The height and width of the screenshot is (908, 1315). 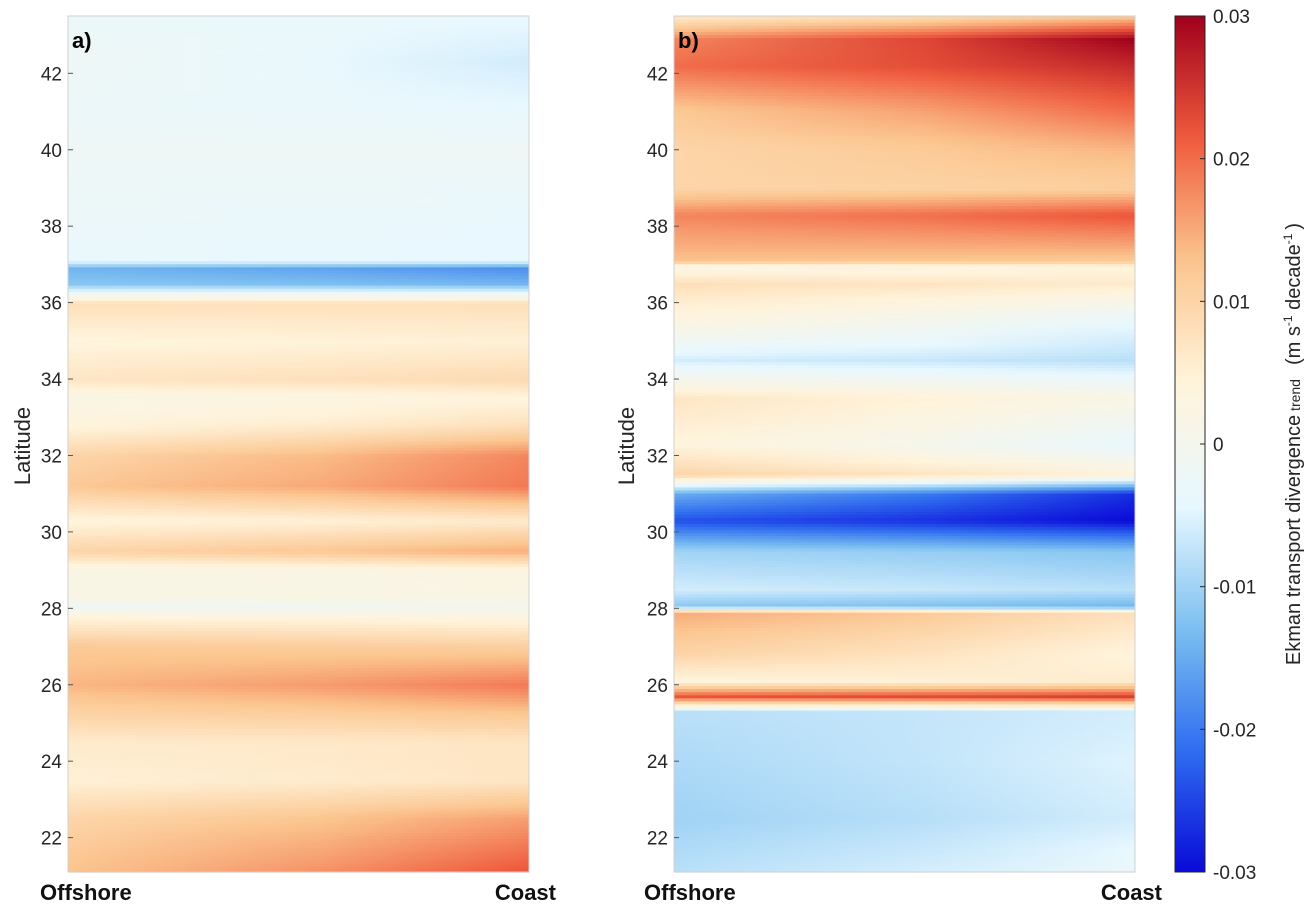 I want to click on ytick-label: 38, so click(x=657, y=227).